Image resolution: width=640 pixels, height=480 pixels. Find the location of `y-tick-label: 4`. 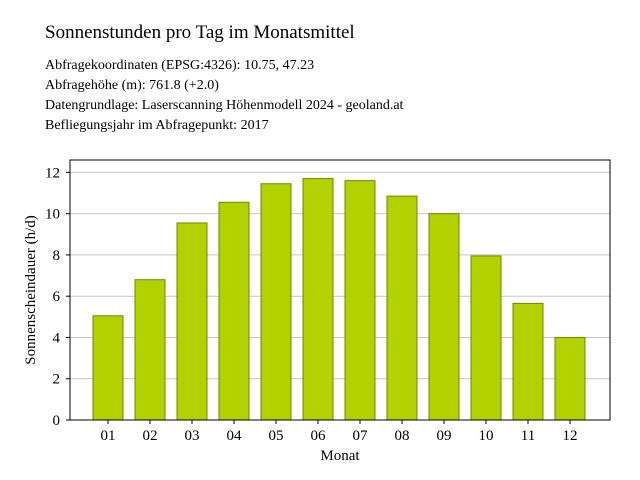

y-tick-label: 4 is located at coordinates (57, 338).